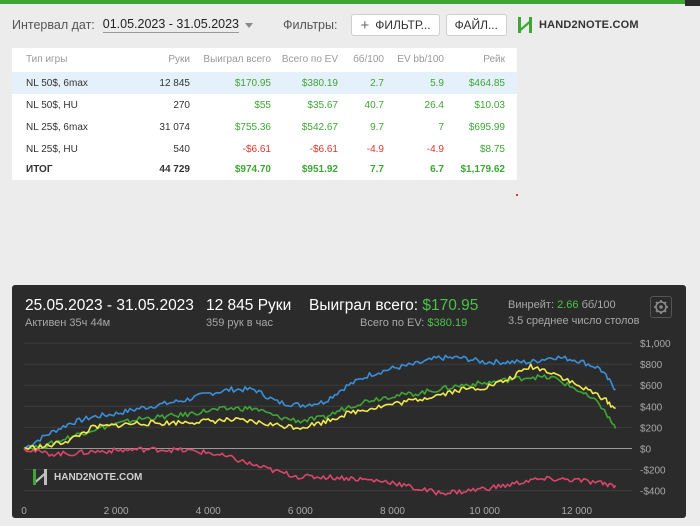 This screenshot has width=700, height=526. What do you see at coordinates (588, 25) in the screenshot?
I see `hand2note-logo-text: HAND2NOTE.COM` at bounding box center [588, 25].